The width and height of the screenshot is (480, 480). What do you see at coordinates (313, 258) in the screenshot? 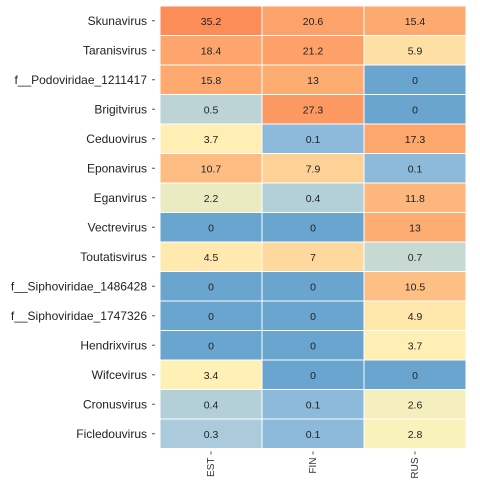
I see `cell-value-label: 7` at bounding box center [313, 258].